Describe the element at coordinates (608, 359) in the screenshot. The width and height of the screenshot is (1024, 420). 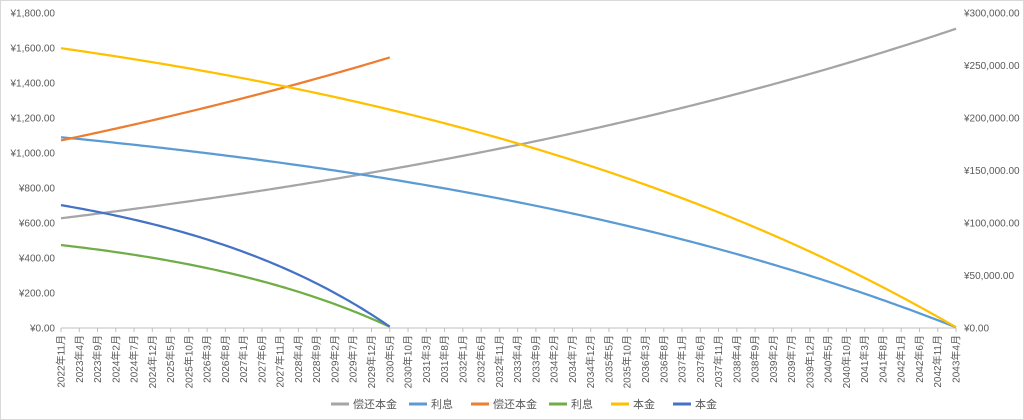
I see `x-tick-label: 2035年5月` at that location.